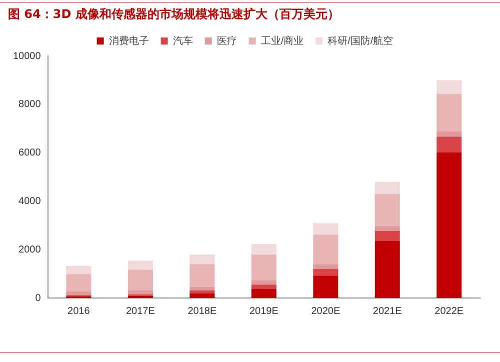  I want to click on y-tick-label: 10000, so click(27, 56).